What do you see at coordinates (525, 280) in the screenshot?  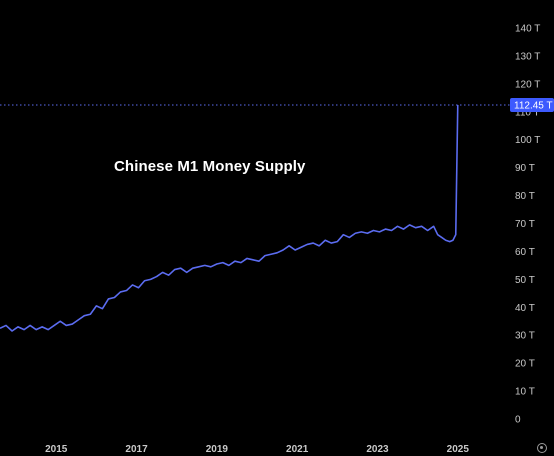 I see `y-tick-label: 50 T` at bounding box center [525, 280].